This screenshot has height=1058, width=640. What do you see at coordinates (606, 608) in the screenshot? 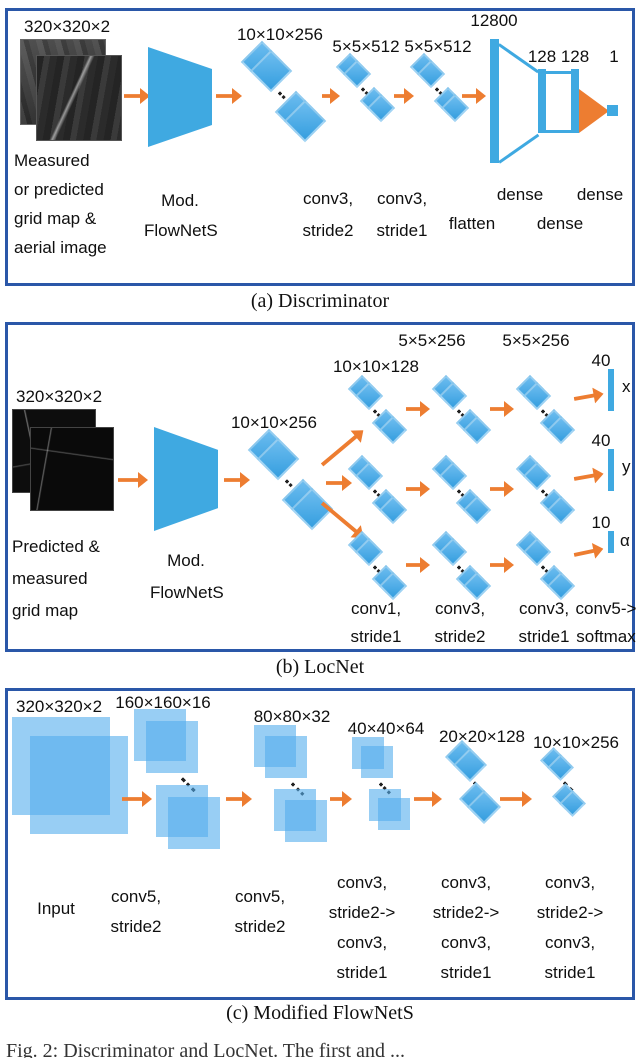
I see `op-label: conv5->` at bounding box center [606, 608].